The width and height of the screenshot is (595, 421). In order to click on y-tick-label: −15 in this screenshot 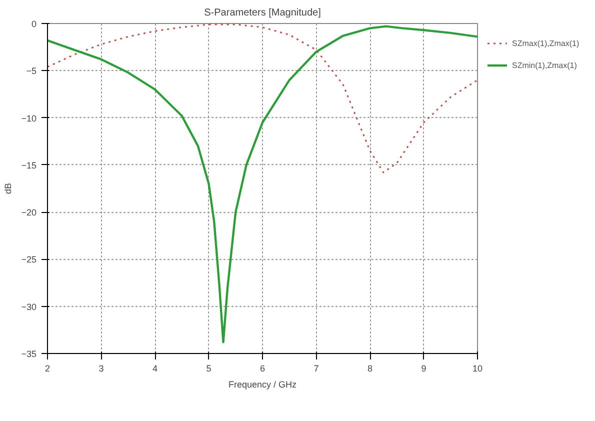, I will do `click(29, 165)`.